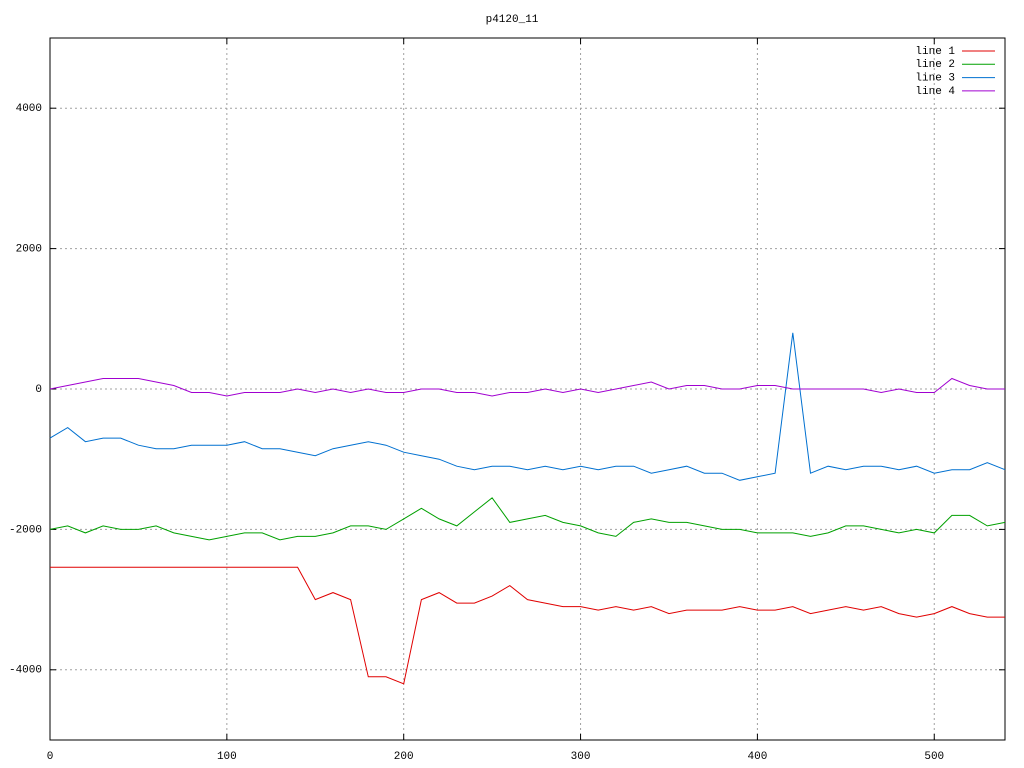 Image resolution: width=1024 pixels, height=768 pixels. I want to click on x-tick-label: 100, so click(227, 757).